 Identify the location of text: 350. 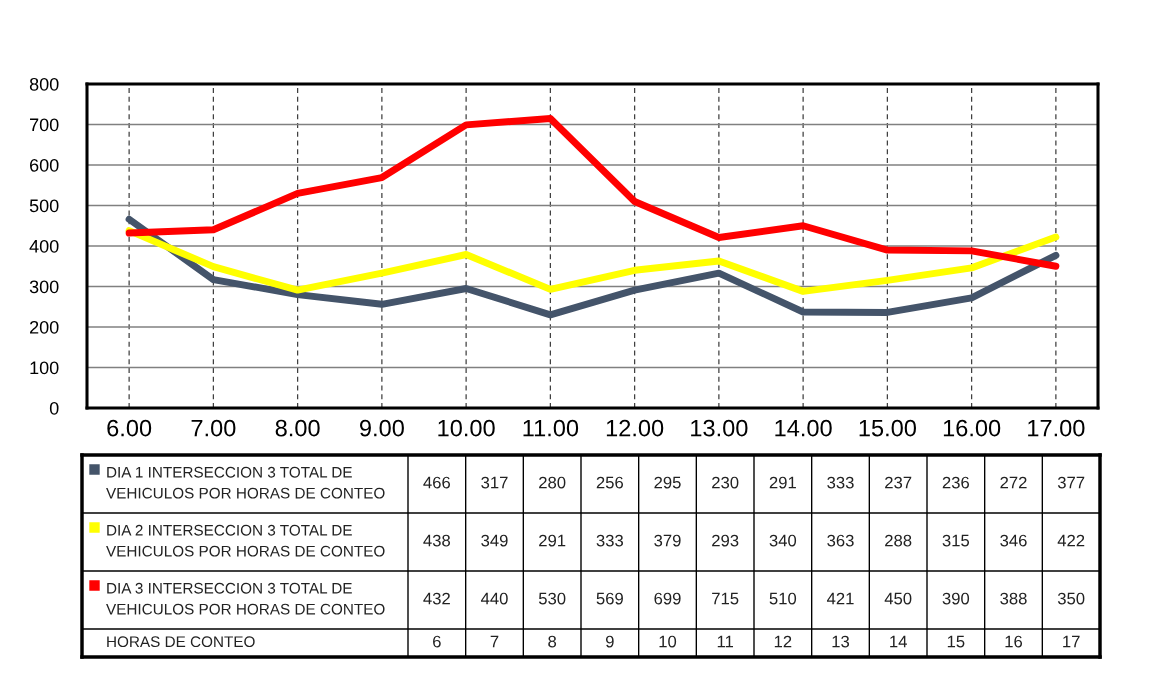
(1071, 598).